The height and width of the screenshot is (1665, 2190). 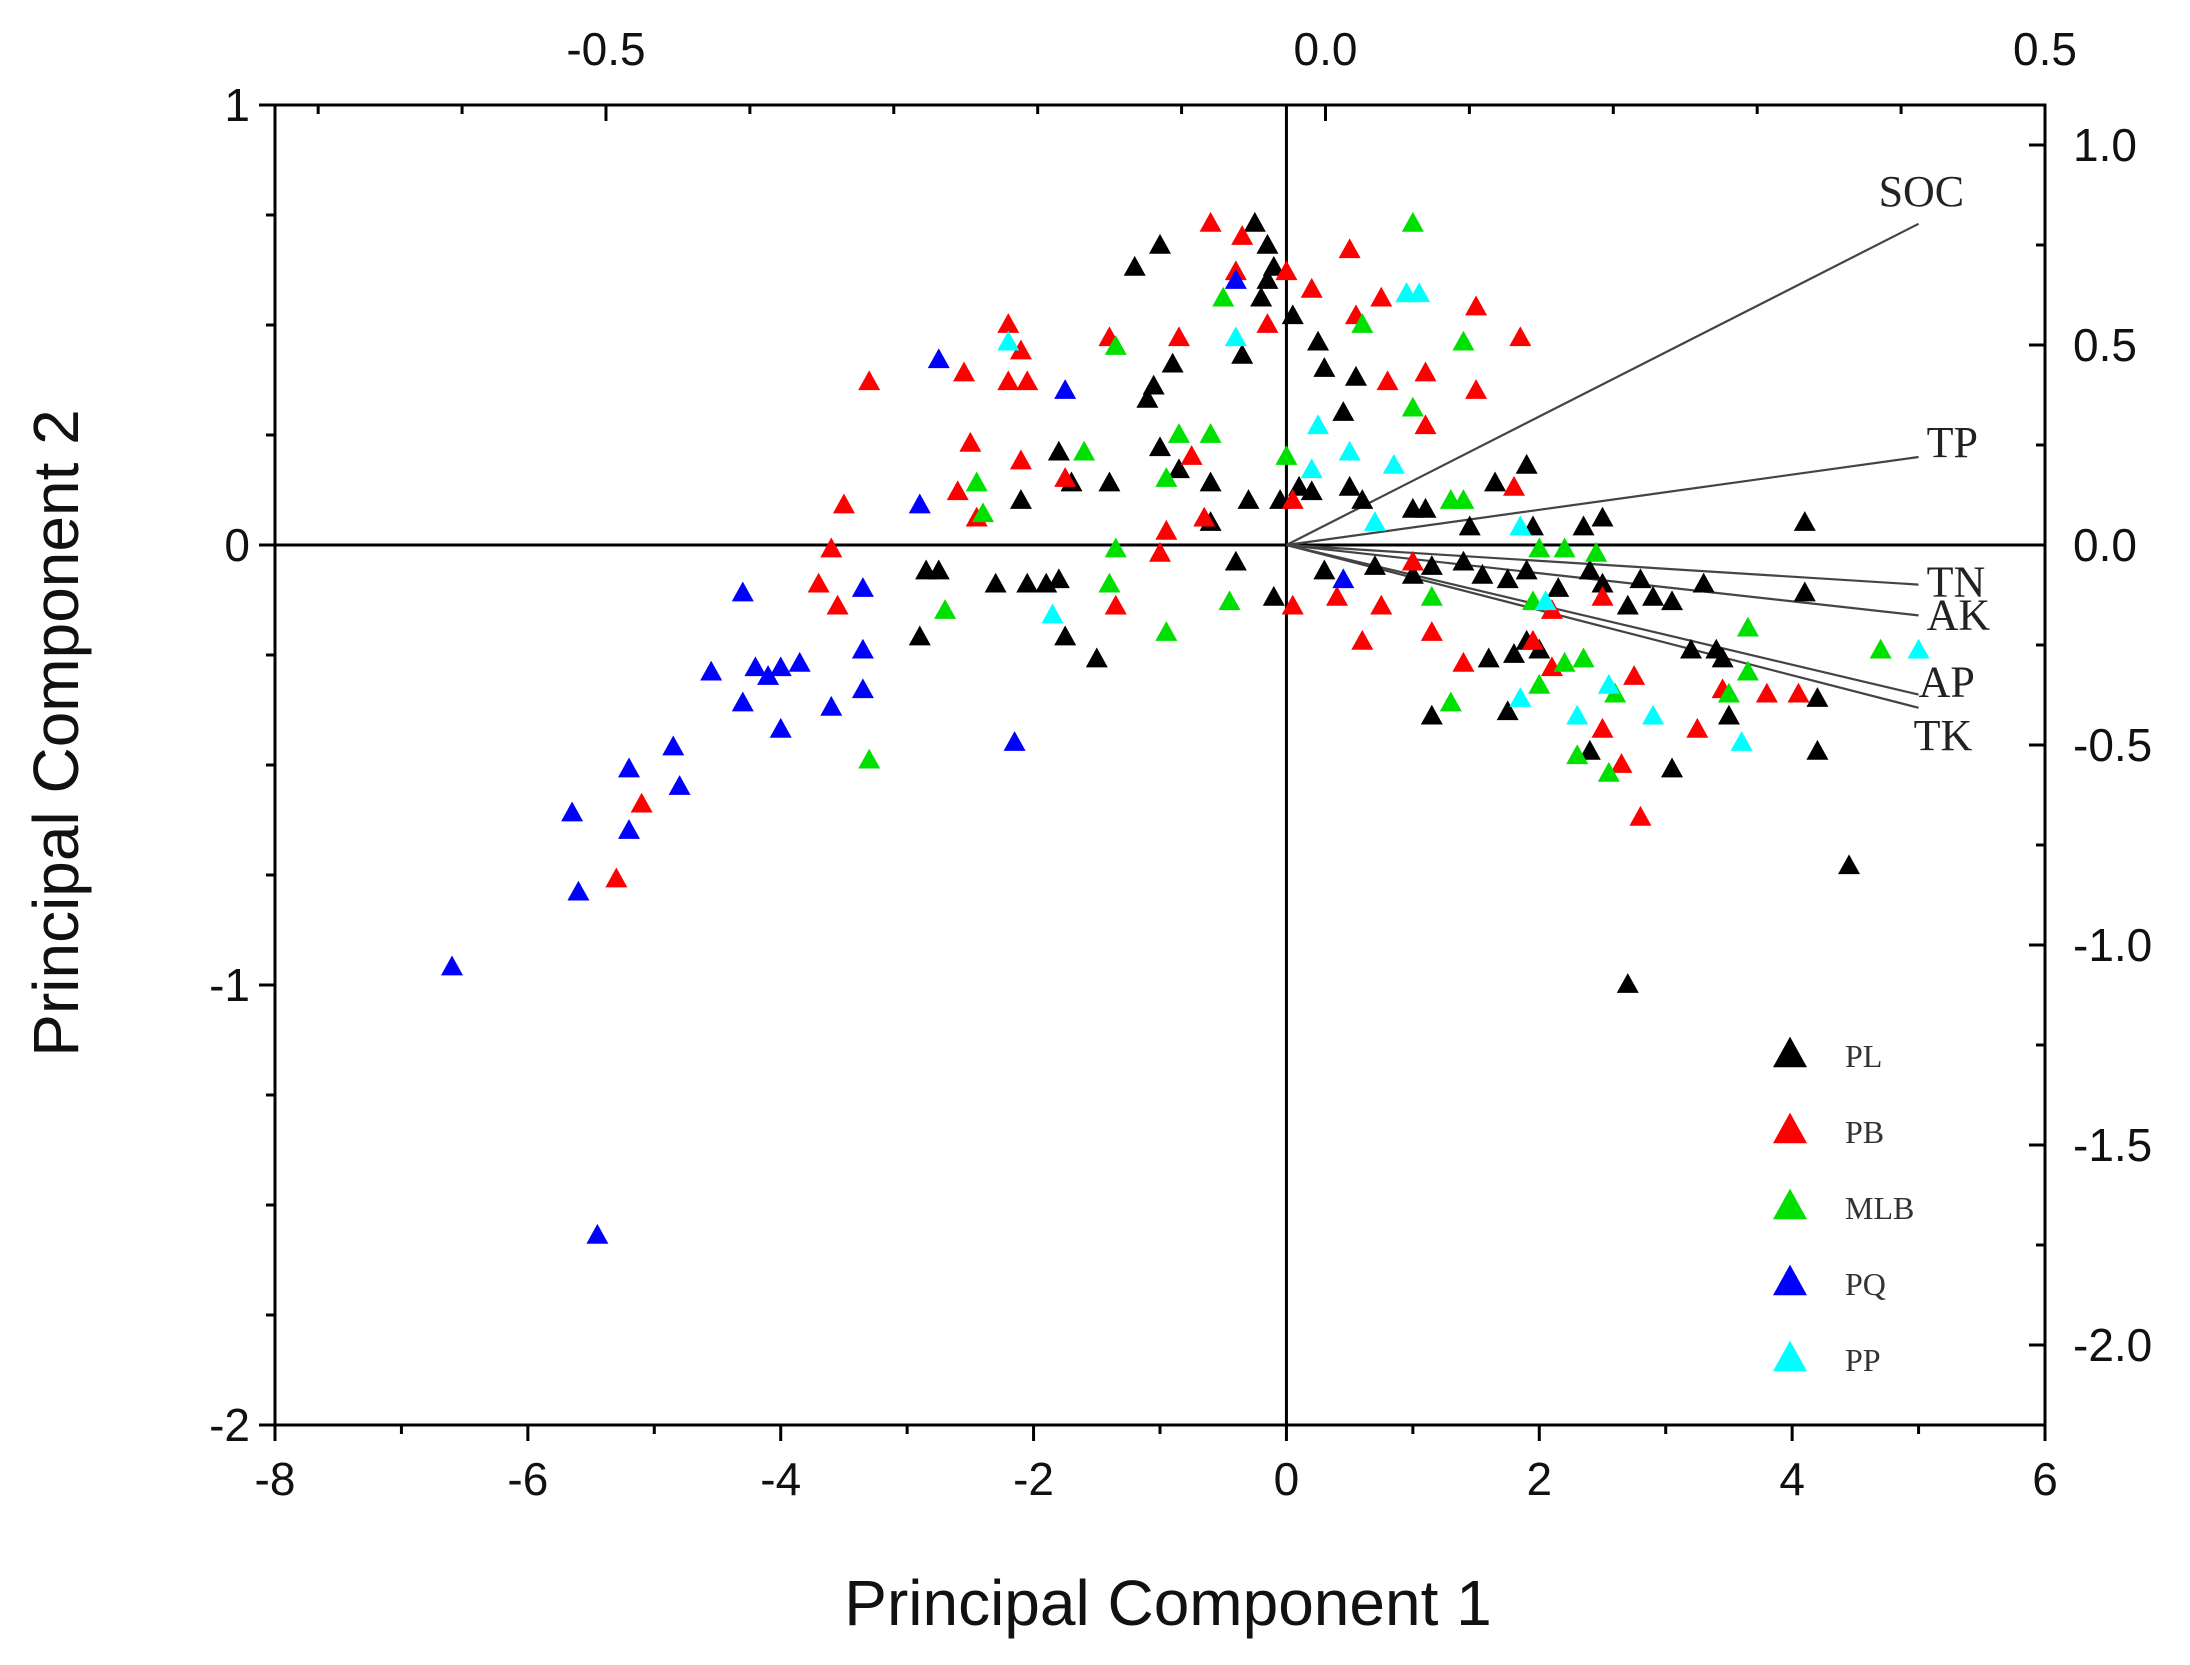 I want to click on right-tick-label: 1.0, so click(x=2105, y=145).